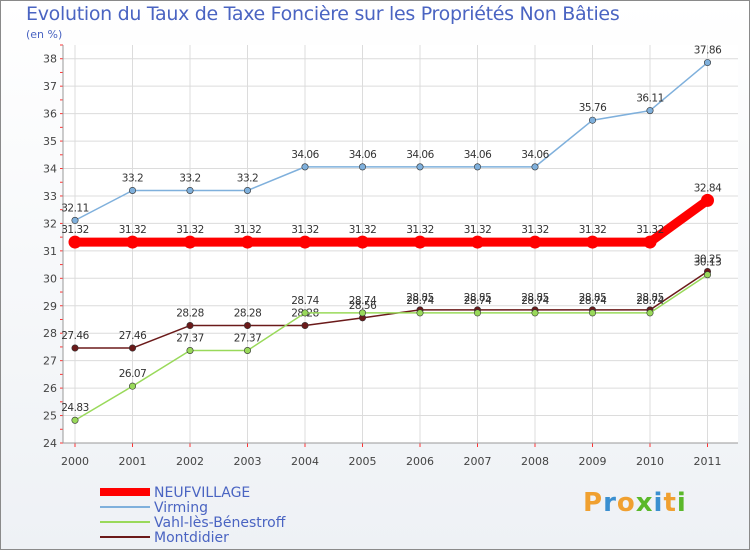  Describe the element at coordinates (133, 374) in the screenshot. I see `data-label-vahl-les-benestroff: 26.07` at that location.